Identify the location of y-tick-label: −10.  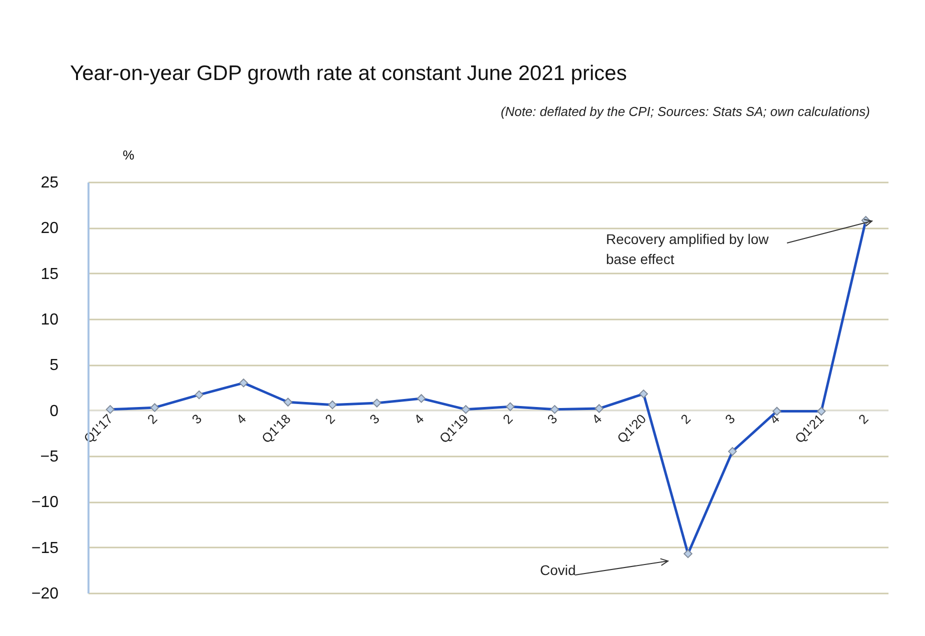
(45, 503).